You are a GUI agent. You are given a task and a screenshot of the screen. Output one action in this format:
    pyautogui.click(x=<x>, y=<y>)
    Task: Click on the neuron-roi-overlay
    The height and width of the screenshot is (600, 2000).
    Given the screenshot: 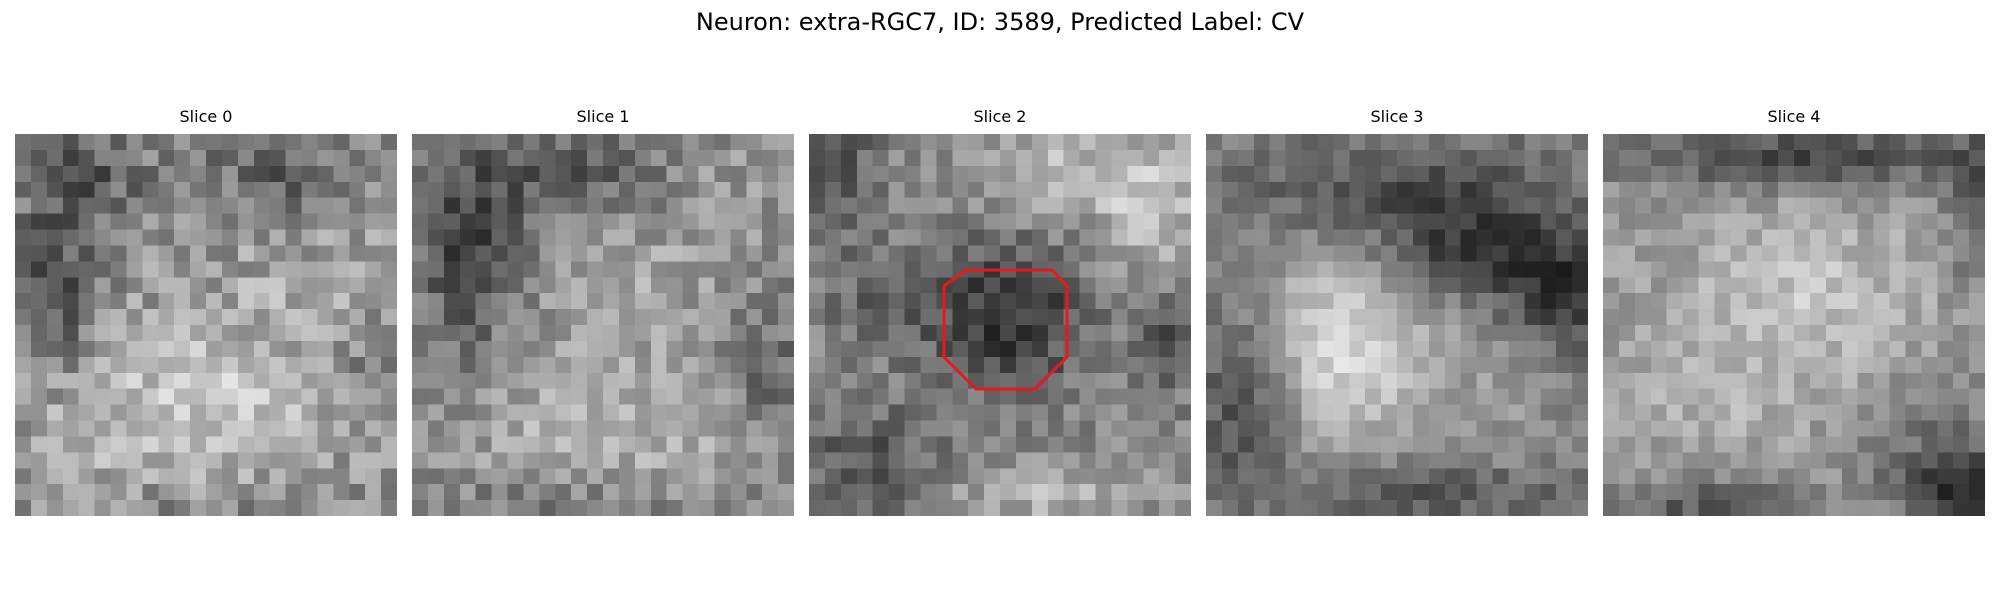 What is the action you would take?
    pyautogui.click(x=1005, y=329)
    